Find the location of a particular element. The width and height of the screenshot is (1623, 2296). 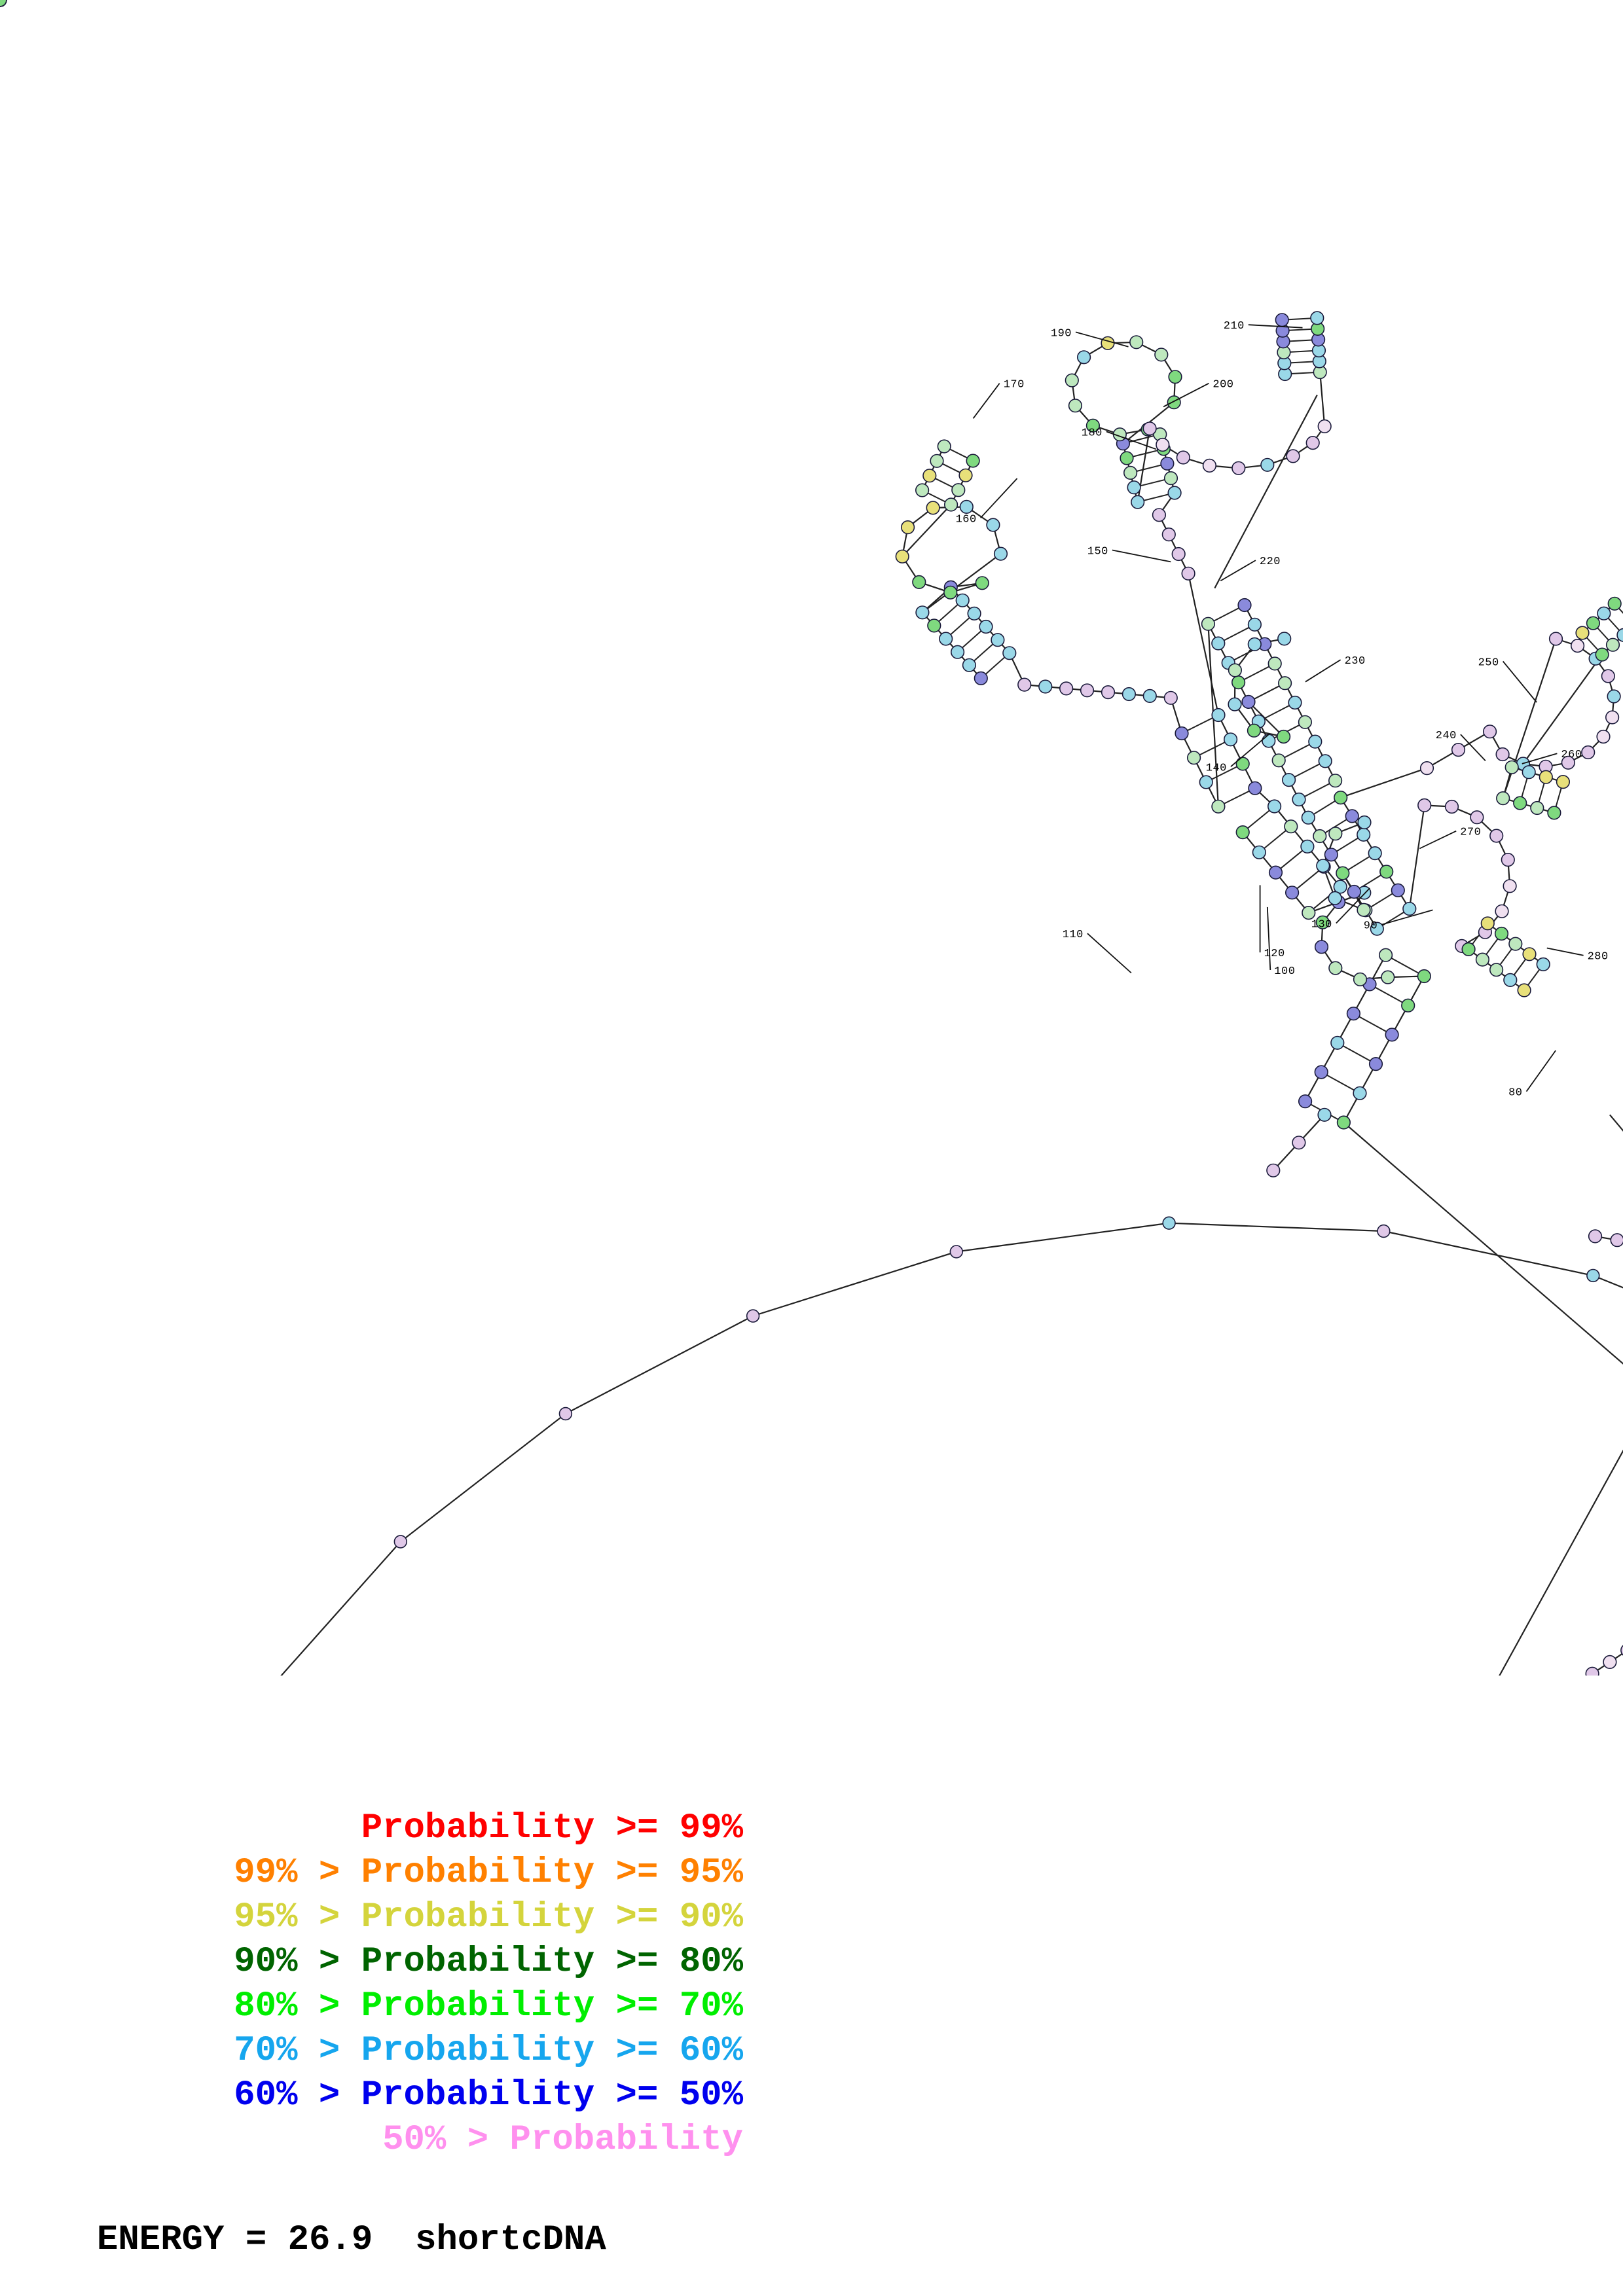

position-label: 130 is located at coordinates (1321, 925).